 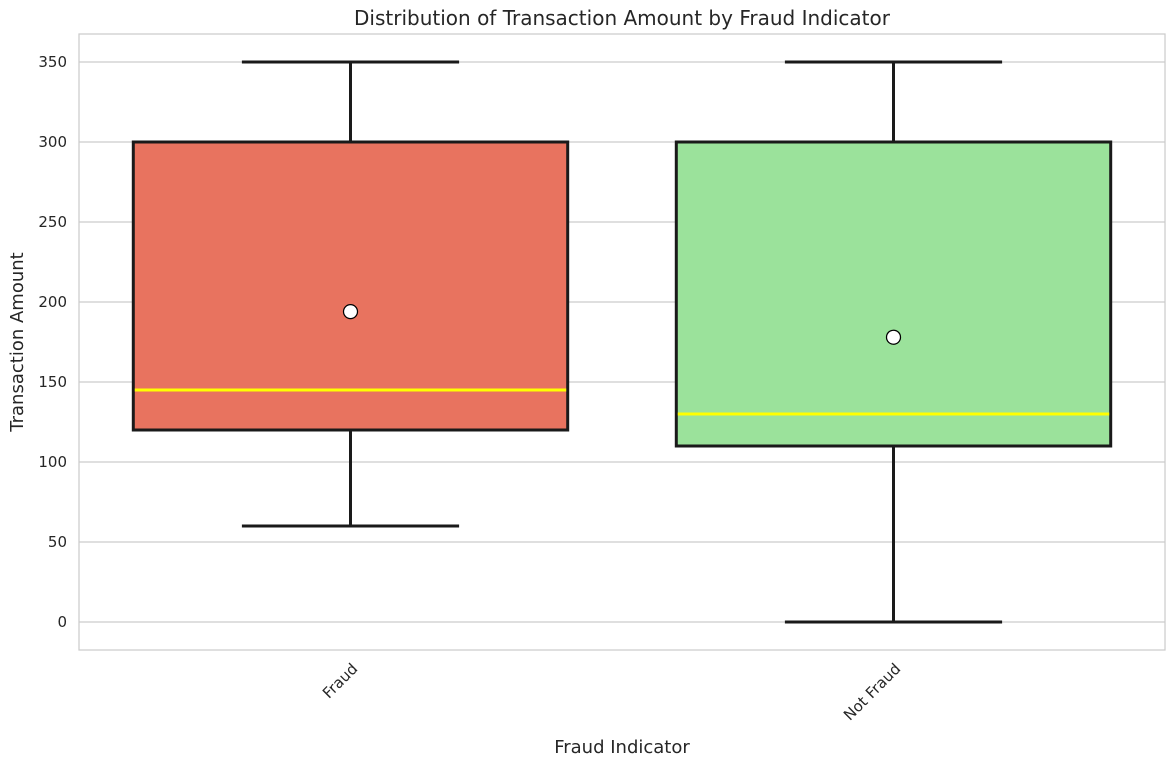 What do you see at coordinates (52, 222) in the screenshot?
I see `y-tick-label: 250` at bounding box center [52, 222].